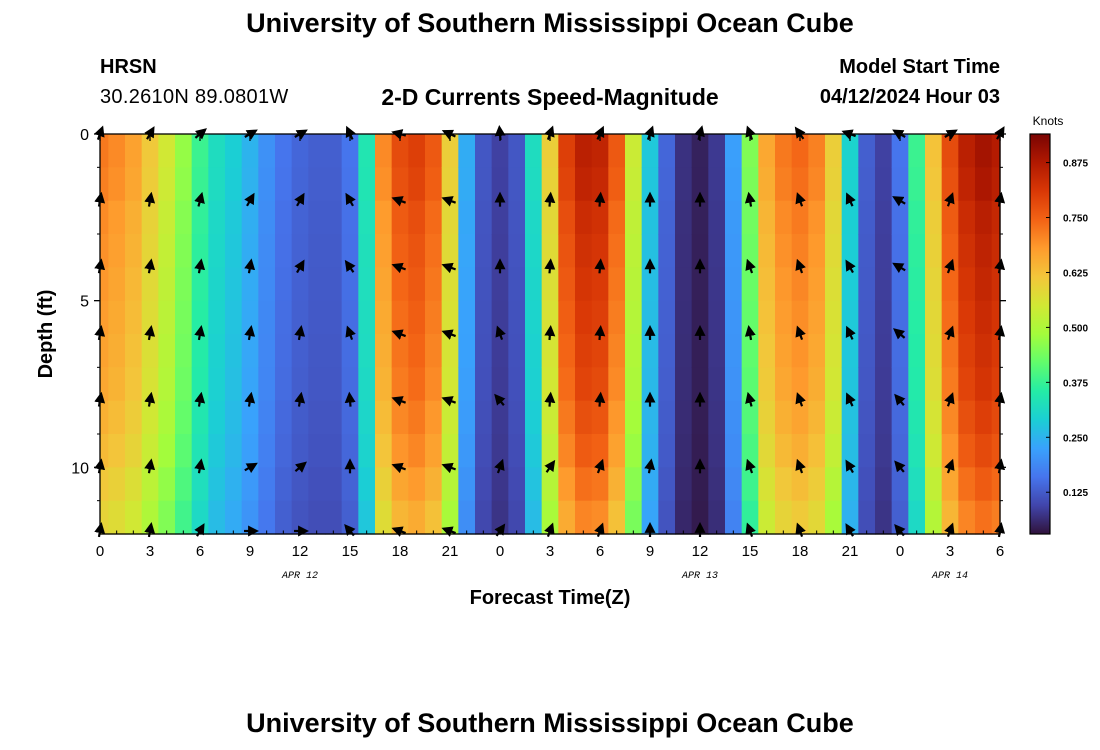  Describe the element at coordinates (1075, 273) in the screenshot. I see `colorbar-tick-label: 0.625` at that location.